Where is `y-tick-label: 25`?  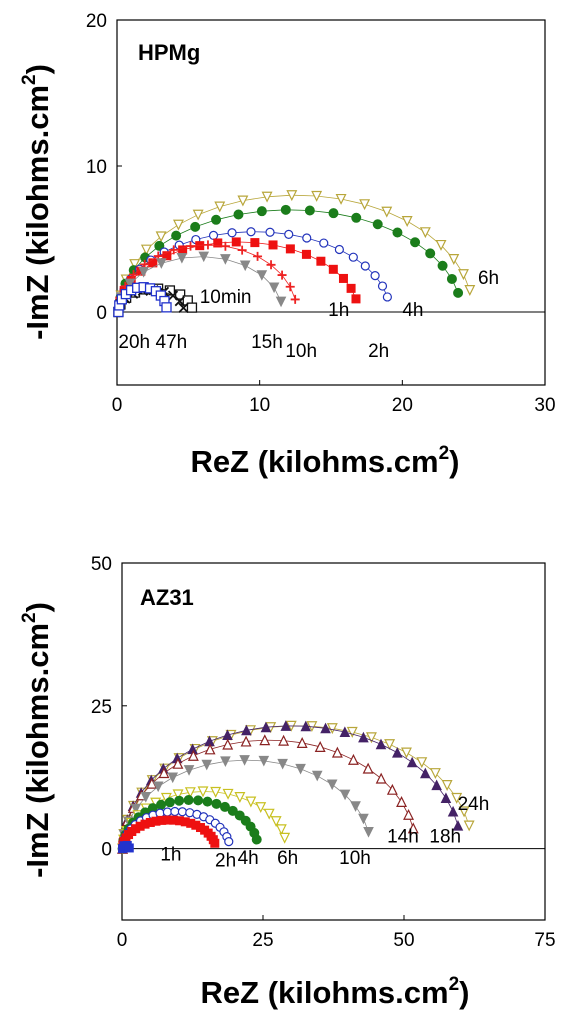 y-tick-label: 25 is located at coordinates (101, 707).